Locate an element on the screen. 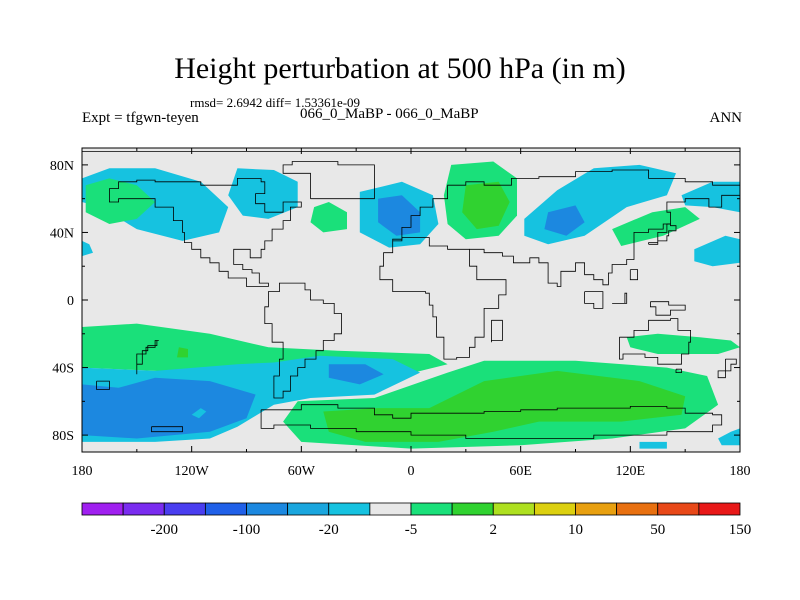 This screenshot has height=600, width=800. colorbar-label: -20 is located at coordinates (329, 530).